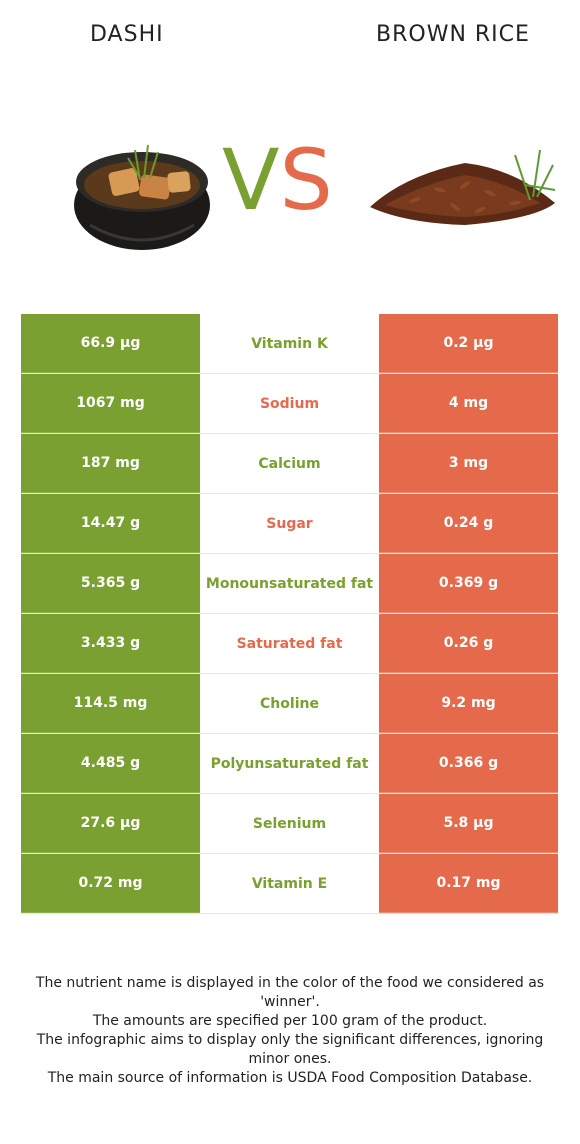  What do you see at coordinates (463, 187) in the screenshot?
I see `brown-rice-image` at bounding box center [463, 187].